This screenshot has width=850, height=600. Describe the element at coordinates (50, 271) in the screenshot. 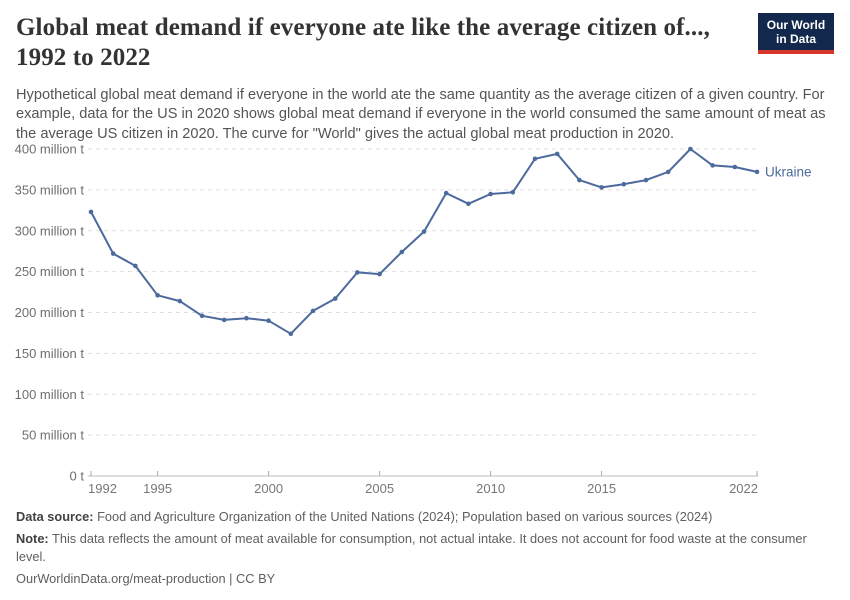

I see `y-tick-label: 250 million t` at that location.